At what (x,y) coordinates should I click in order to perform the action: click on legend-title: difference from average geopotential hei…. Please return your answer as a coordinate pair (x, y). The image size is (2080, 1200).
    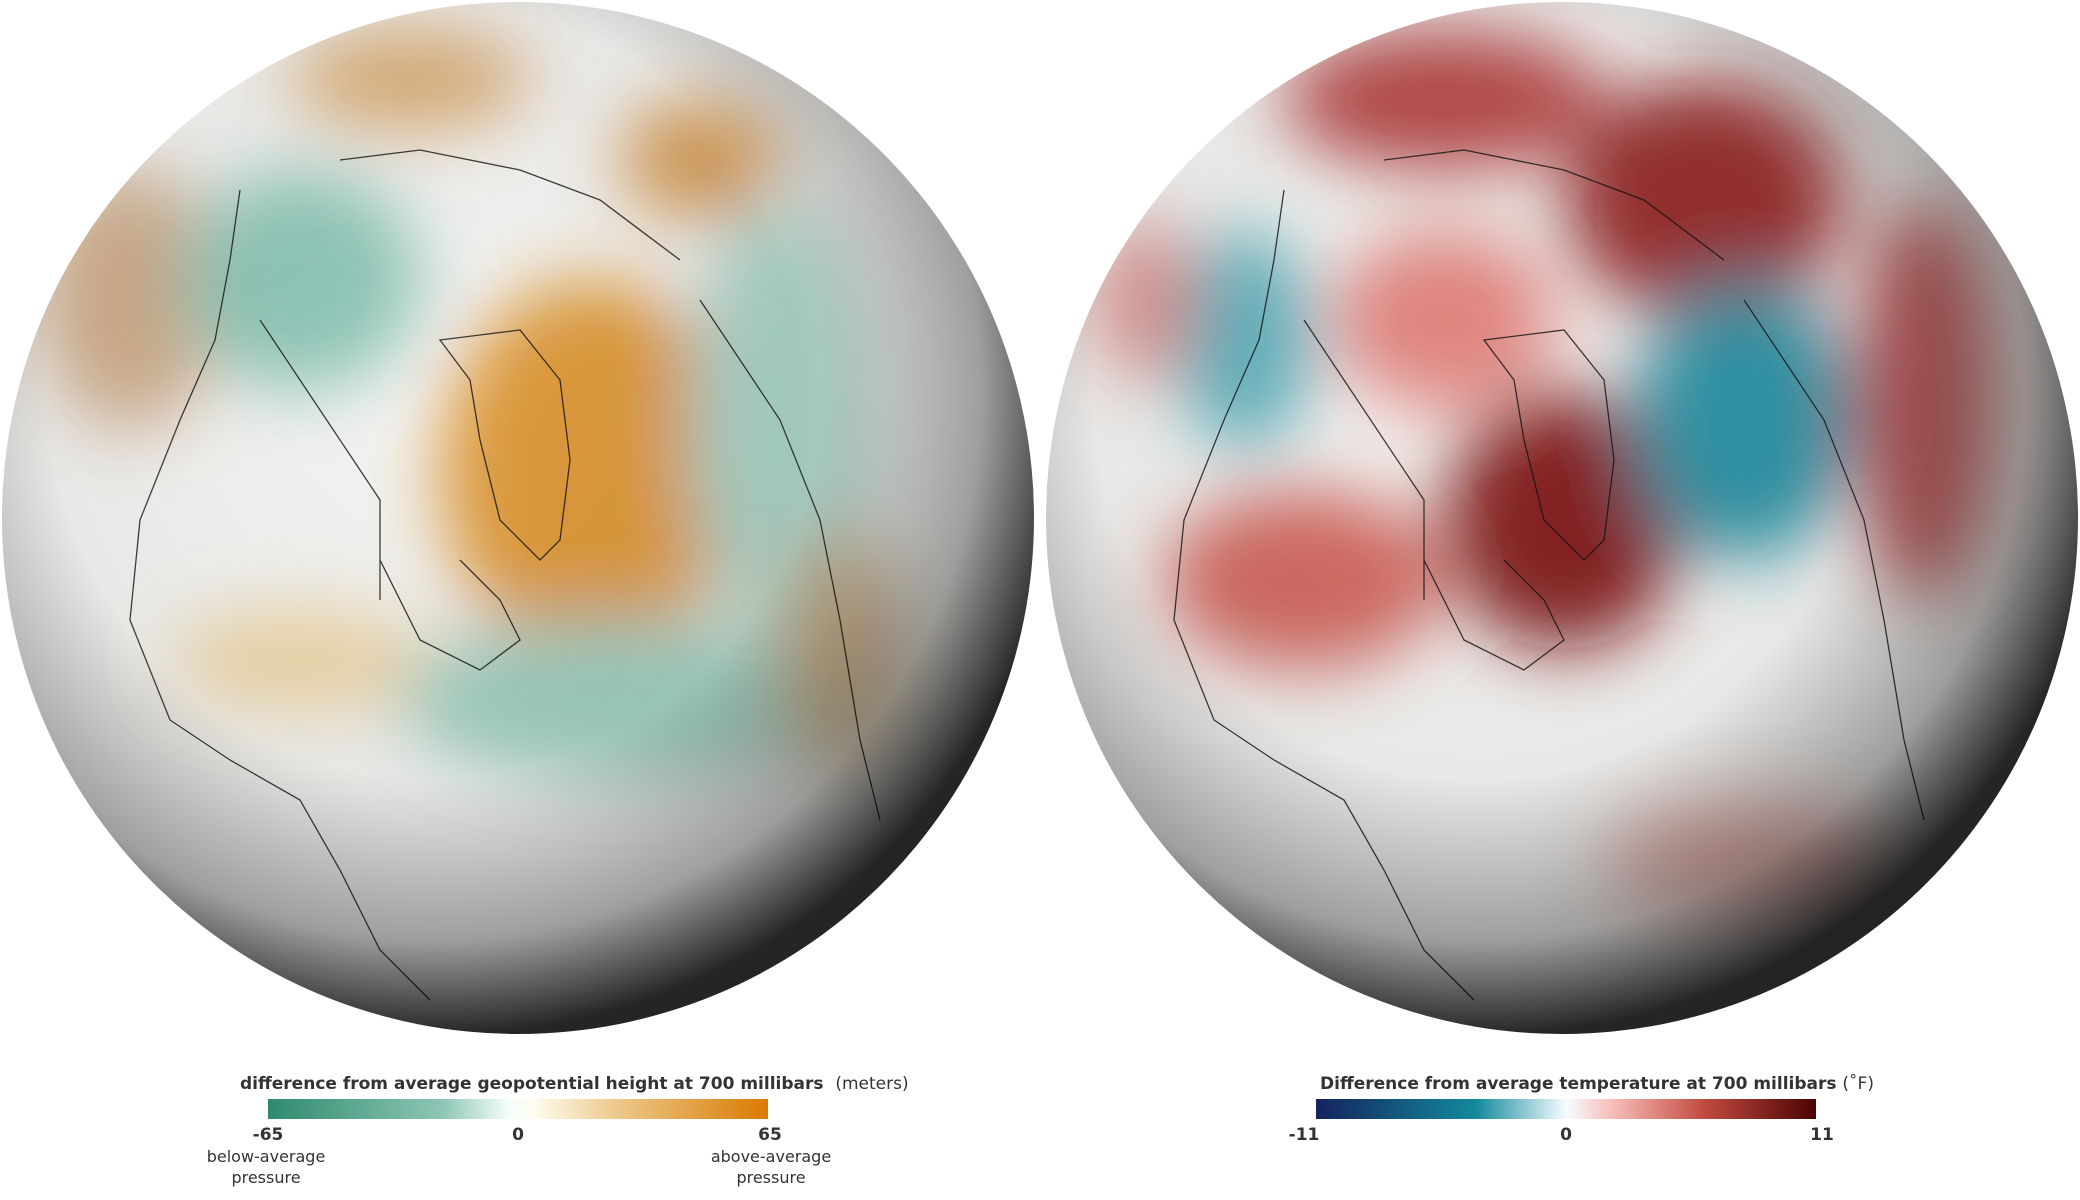
    Looking at the image, I should click on (574, 1084).